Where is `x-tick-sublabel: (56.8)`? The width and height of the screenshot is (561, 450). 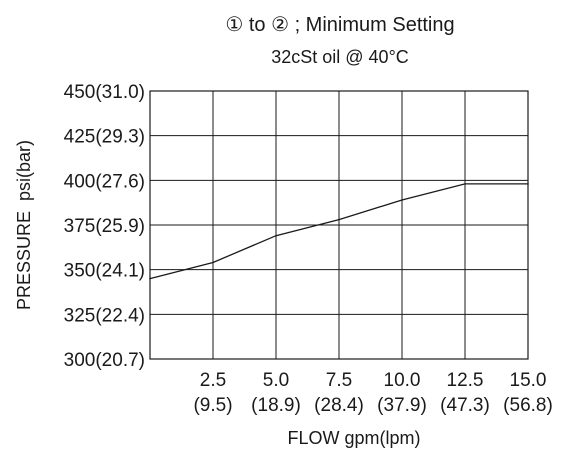 x-tick-sublabel: (56.8) is located at coordinates (528, 405).